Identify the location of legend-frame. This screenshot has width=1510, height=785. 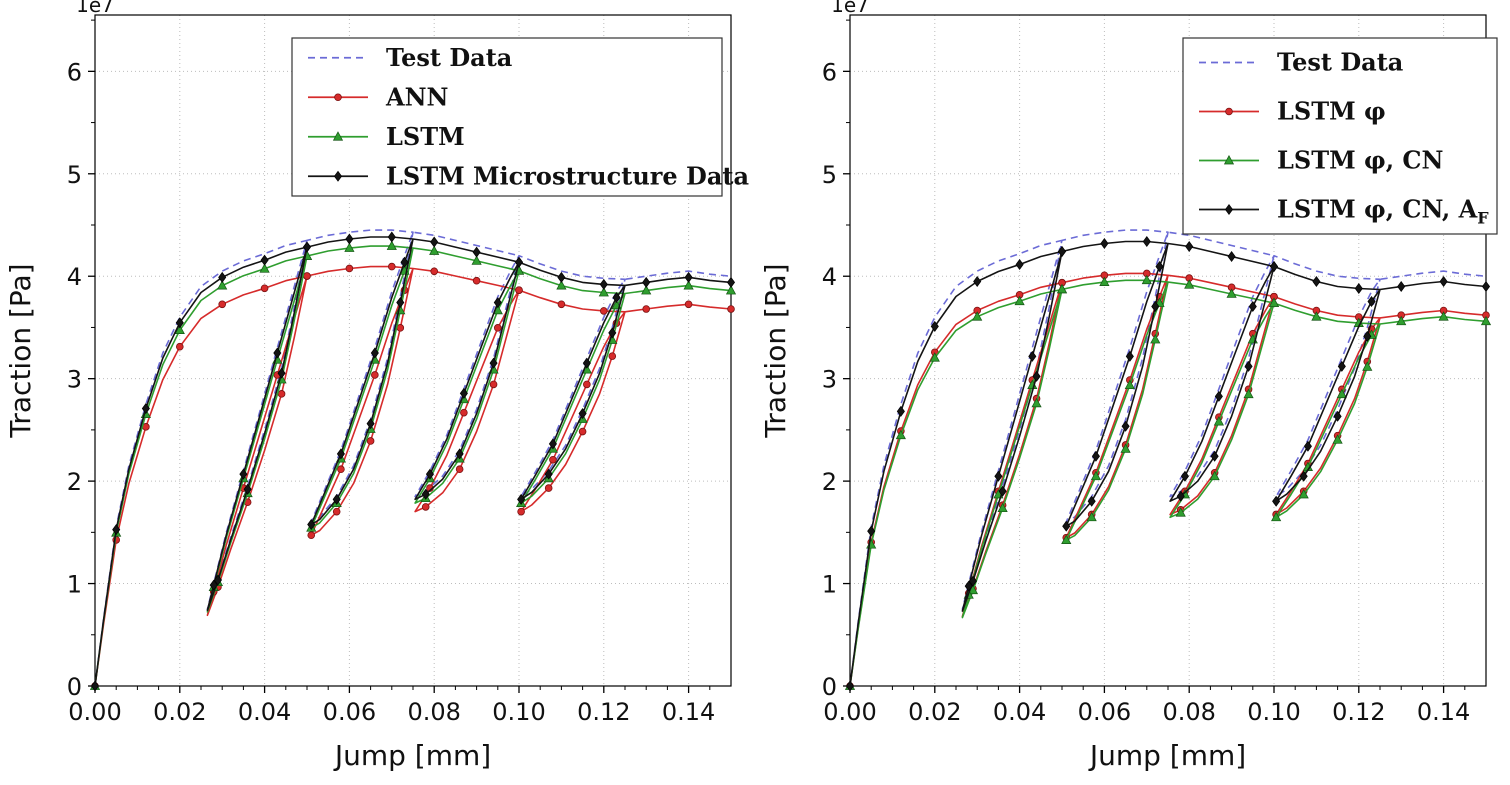
(1340, 136).